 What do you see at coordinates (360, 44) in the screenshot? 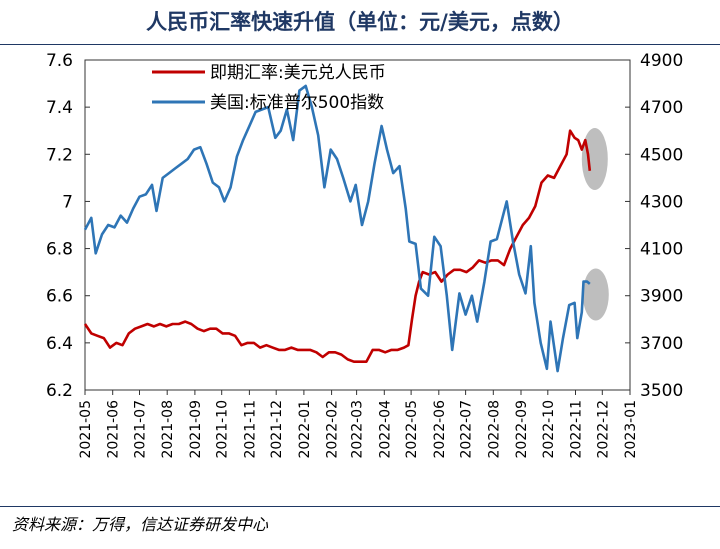
I see `title-rule` at bounding box center [360, 44].